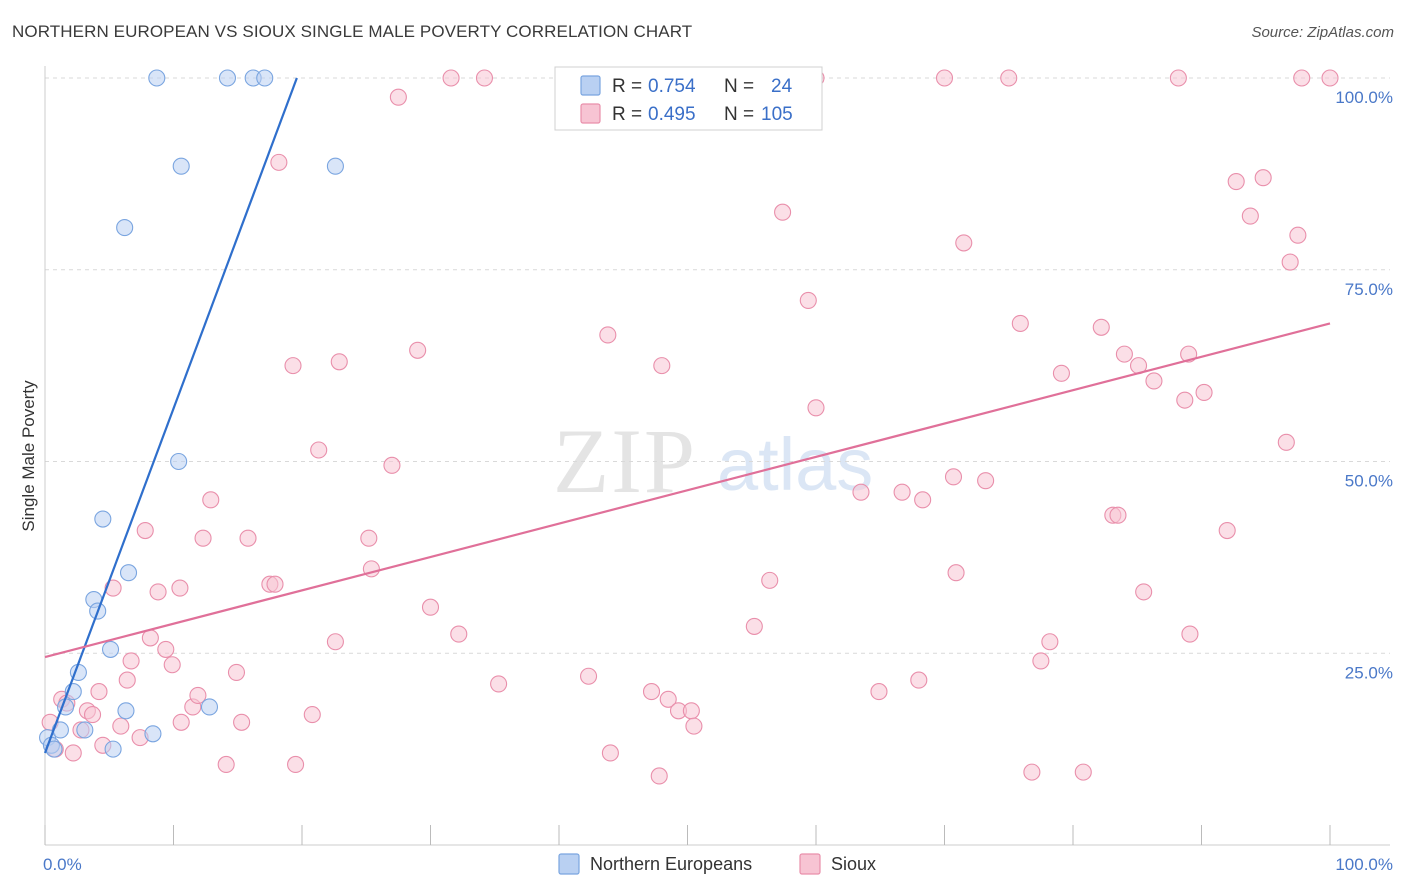 The image size is (1406, 892). Describe the element at coordinates (627, 114) in the screenshot. I see `legend-r-label-2: R =` at that location.